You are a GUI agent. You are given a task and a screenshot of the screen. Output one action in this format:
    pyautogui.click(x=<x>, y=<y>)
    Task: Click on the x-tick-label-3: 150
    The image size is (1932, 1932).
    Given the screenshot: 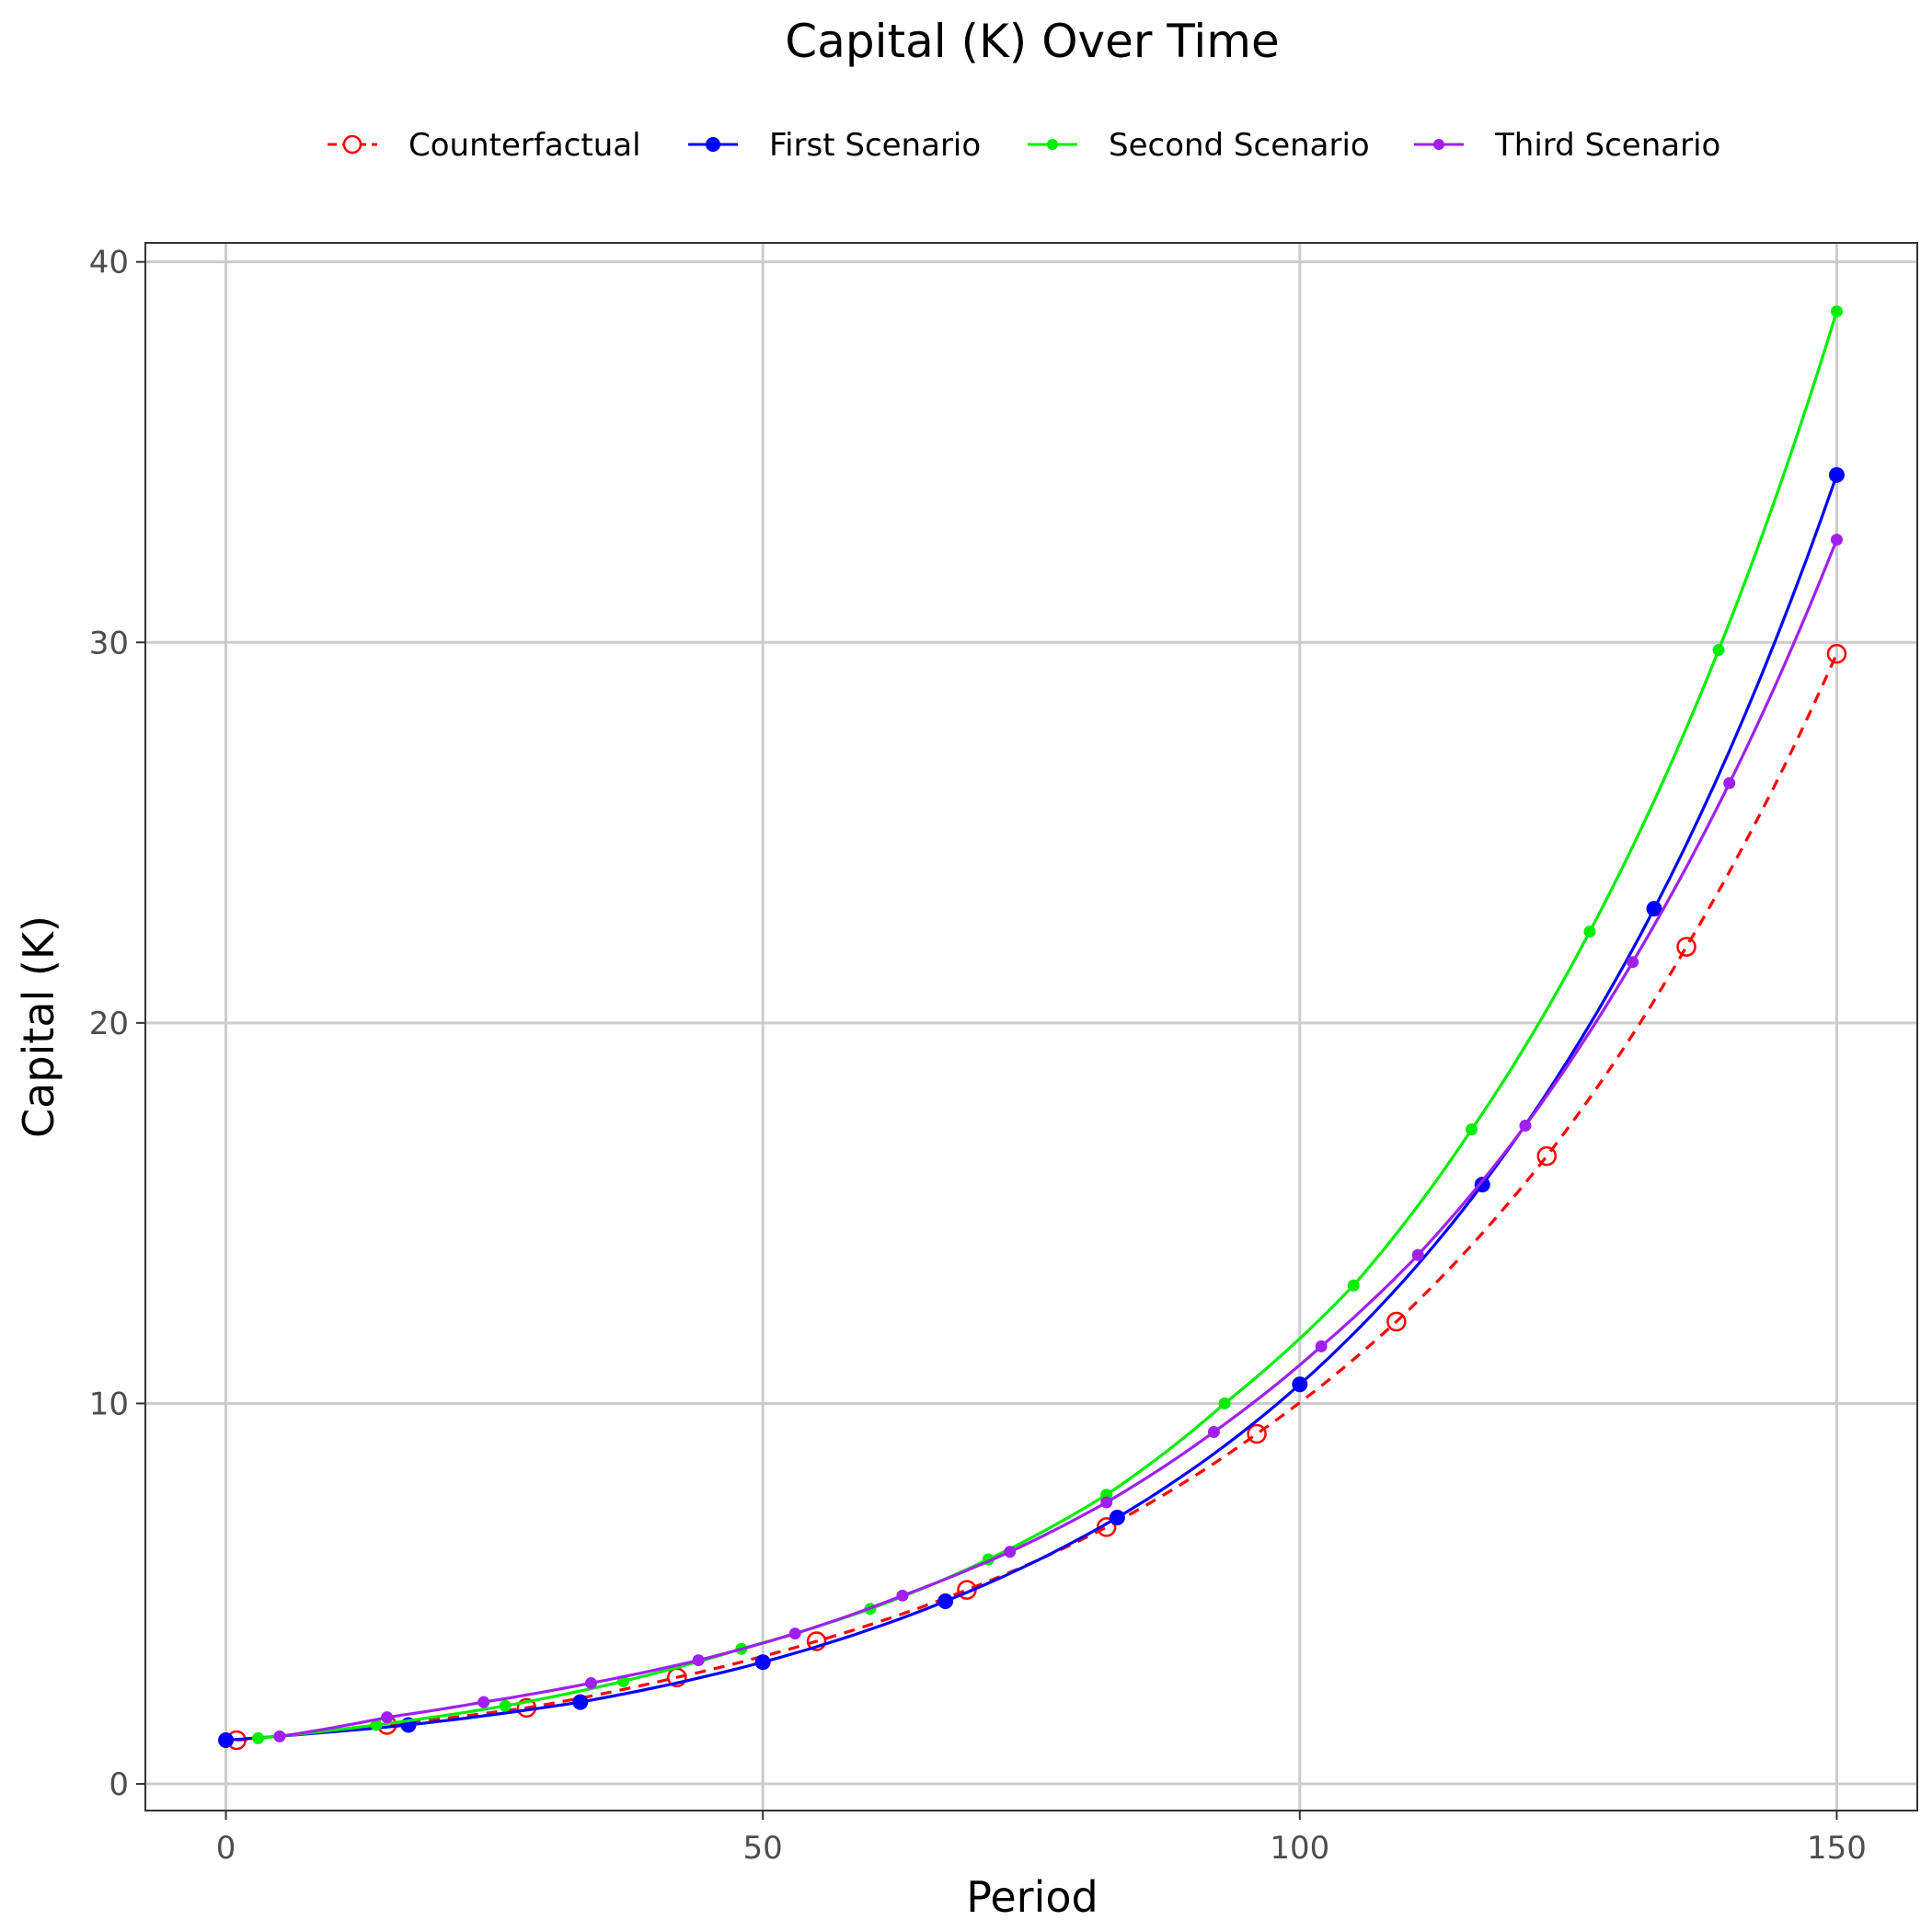 What is the action you would take?
    pyautogui.click(x=1837, y=1848)
    